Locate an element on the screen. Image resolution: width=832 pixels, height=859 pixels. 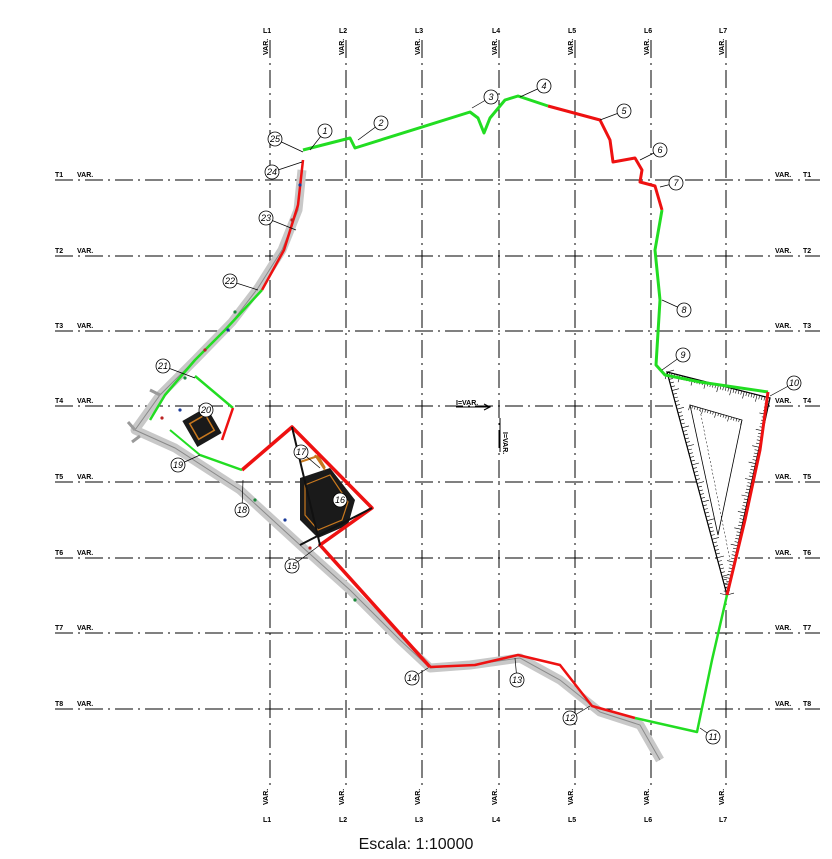
point-label: 20 is located at coordinates (205, 410).